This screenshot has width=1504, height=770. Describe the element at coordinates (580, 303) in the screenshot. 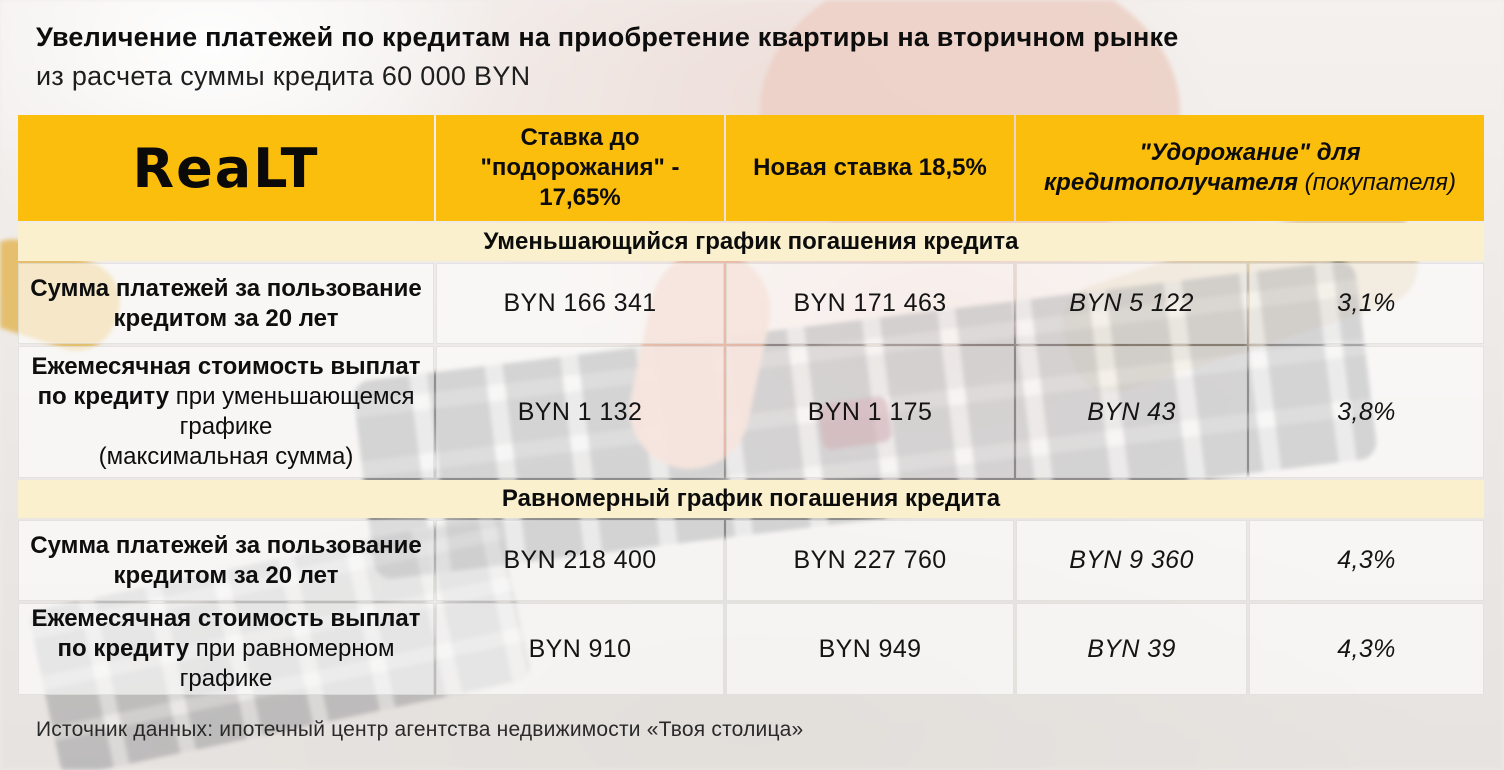

I see `value-rate-old: BYN 166 341` at that location.